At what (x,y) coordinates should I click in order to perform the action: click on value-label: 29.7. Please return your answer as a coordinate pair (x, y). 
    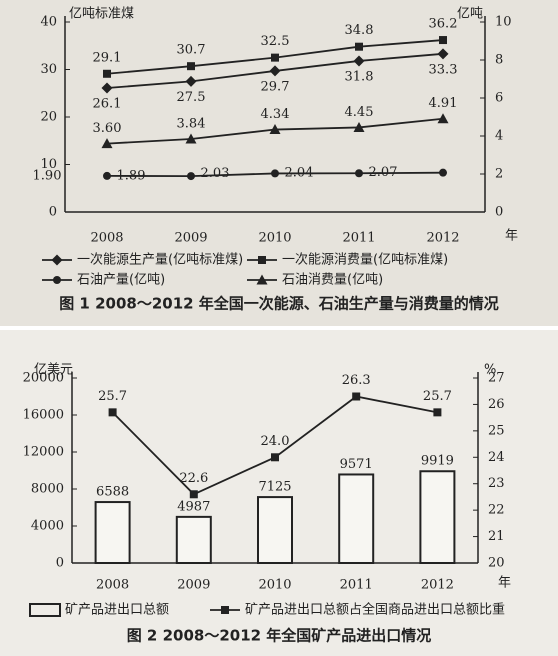
    Looking at the image, I should click on (275, 86).